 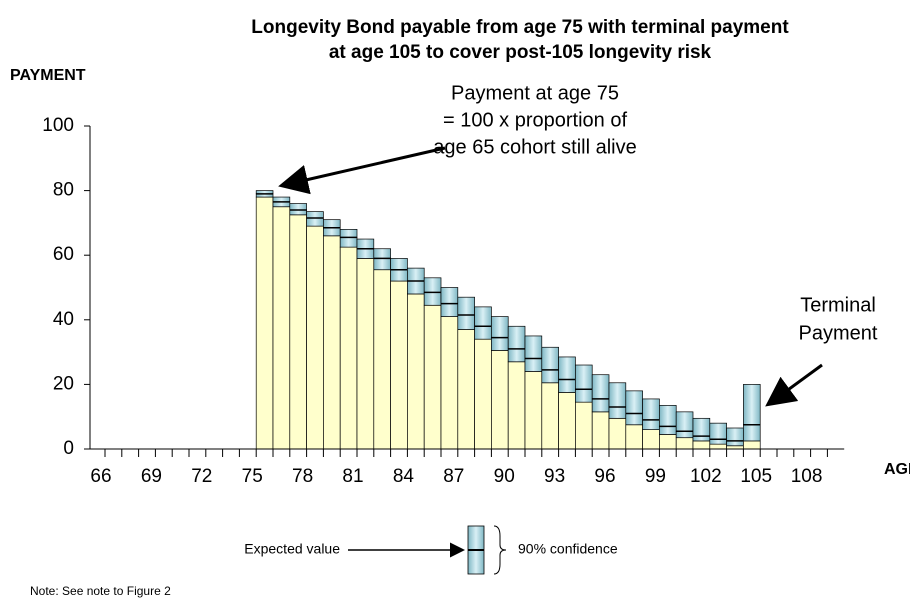 What do you see at coordinates (807, 476) in the screenshot?
I see `x-tick-label: 108` at bounding box center [807, 476].